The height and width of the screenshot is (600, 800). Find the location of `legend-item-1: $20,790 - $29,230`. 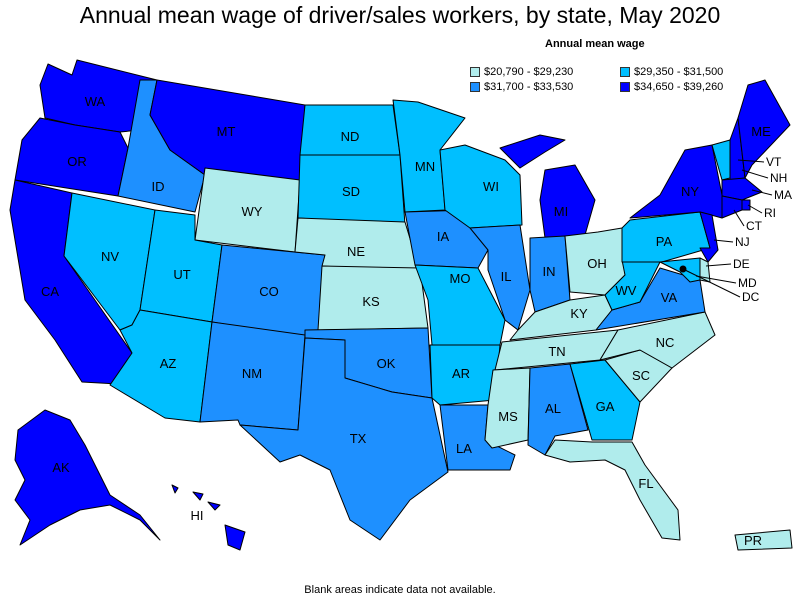

legend-item-1: $20,790 - $29,230 is located at coordinates (521, 72).